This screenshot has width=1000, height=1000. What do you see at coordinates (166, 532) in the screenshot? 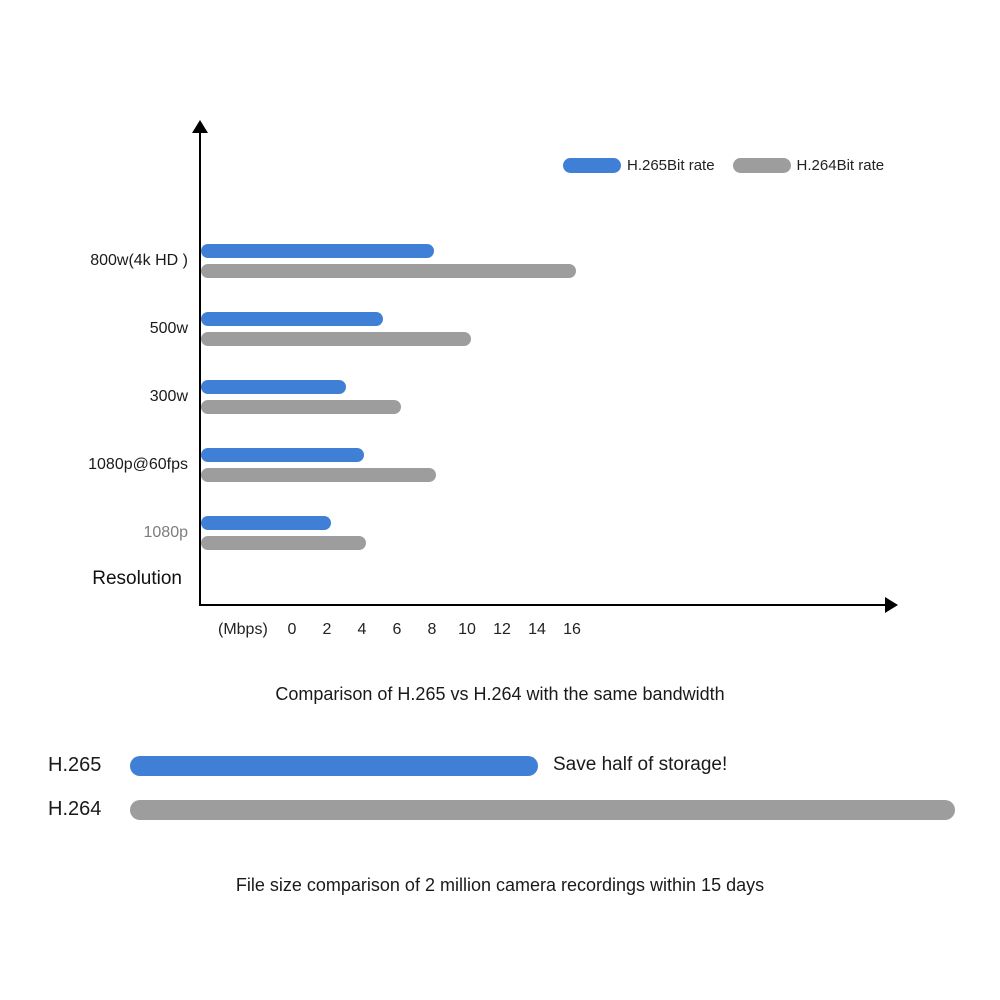
I see `category-label-4: 1080p` at bounding box center [166, 532].